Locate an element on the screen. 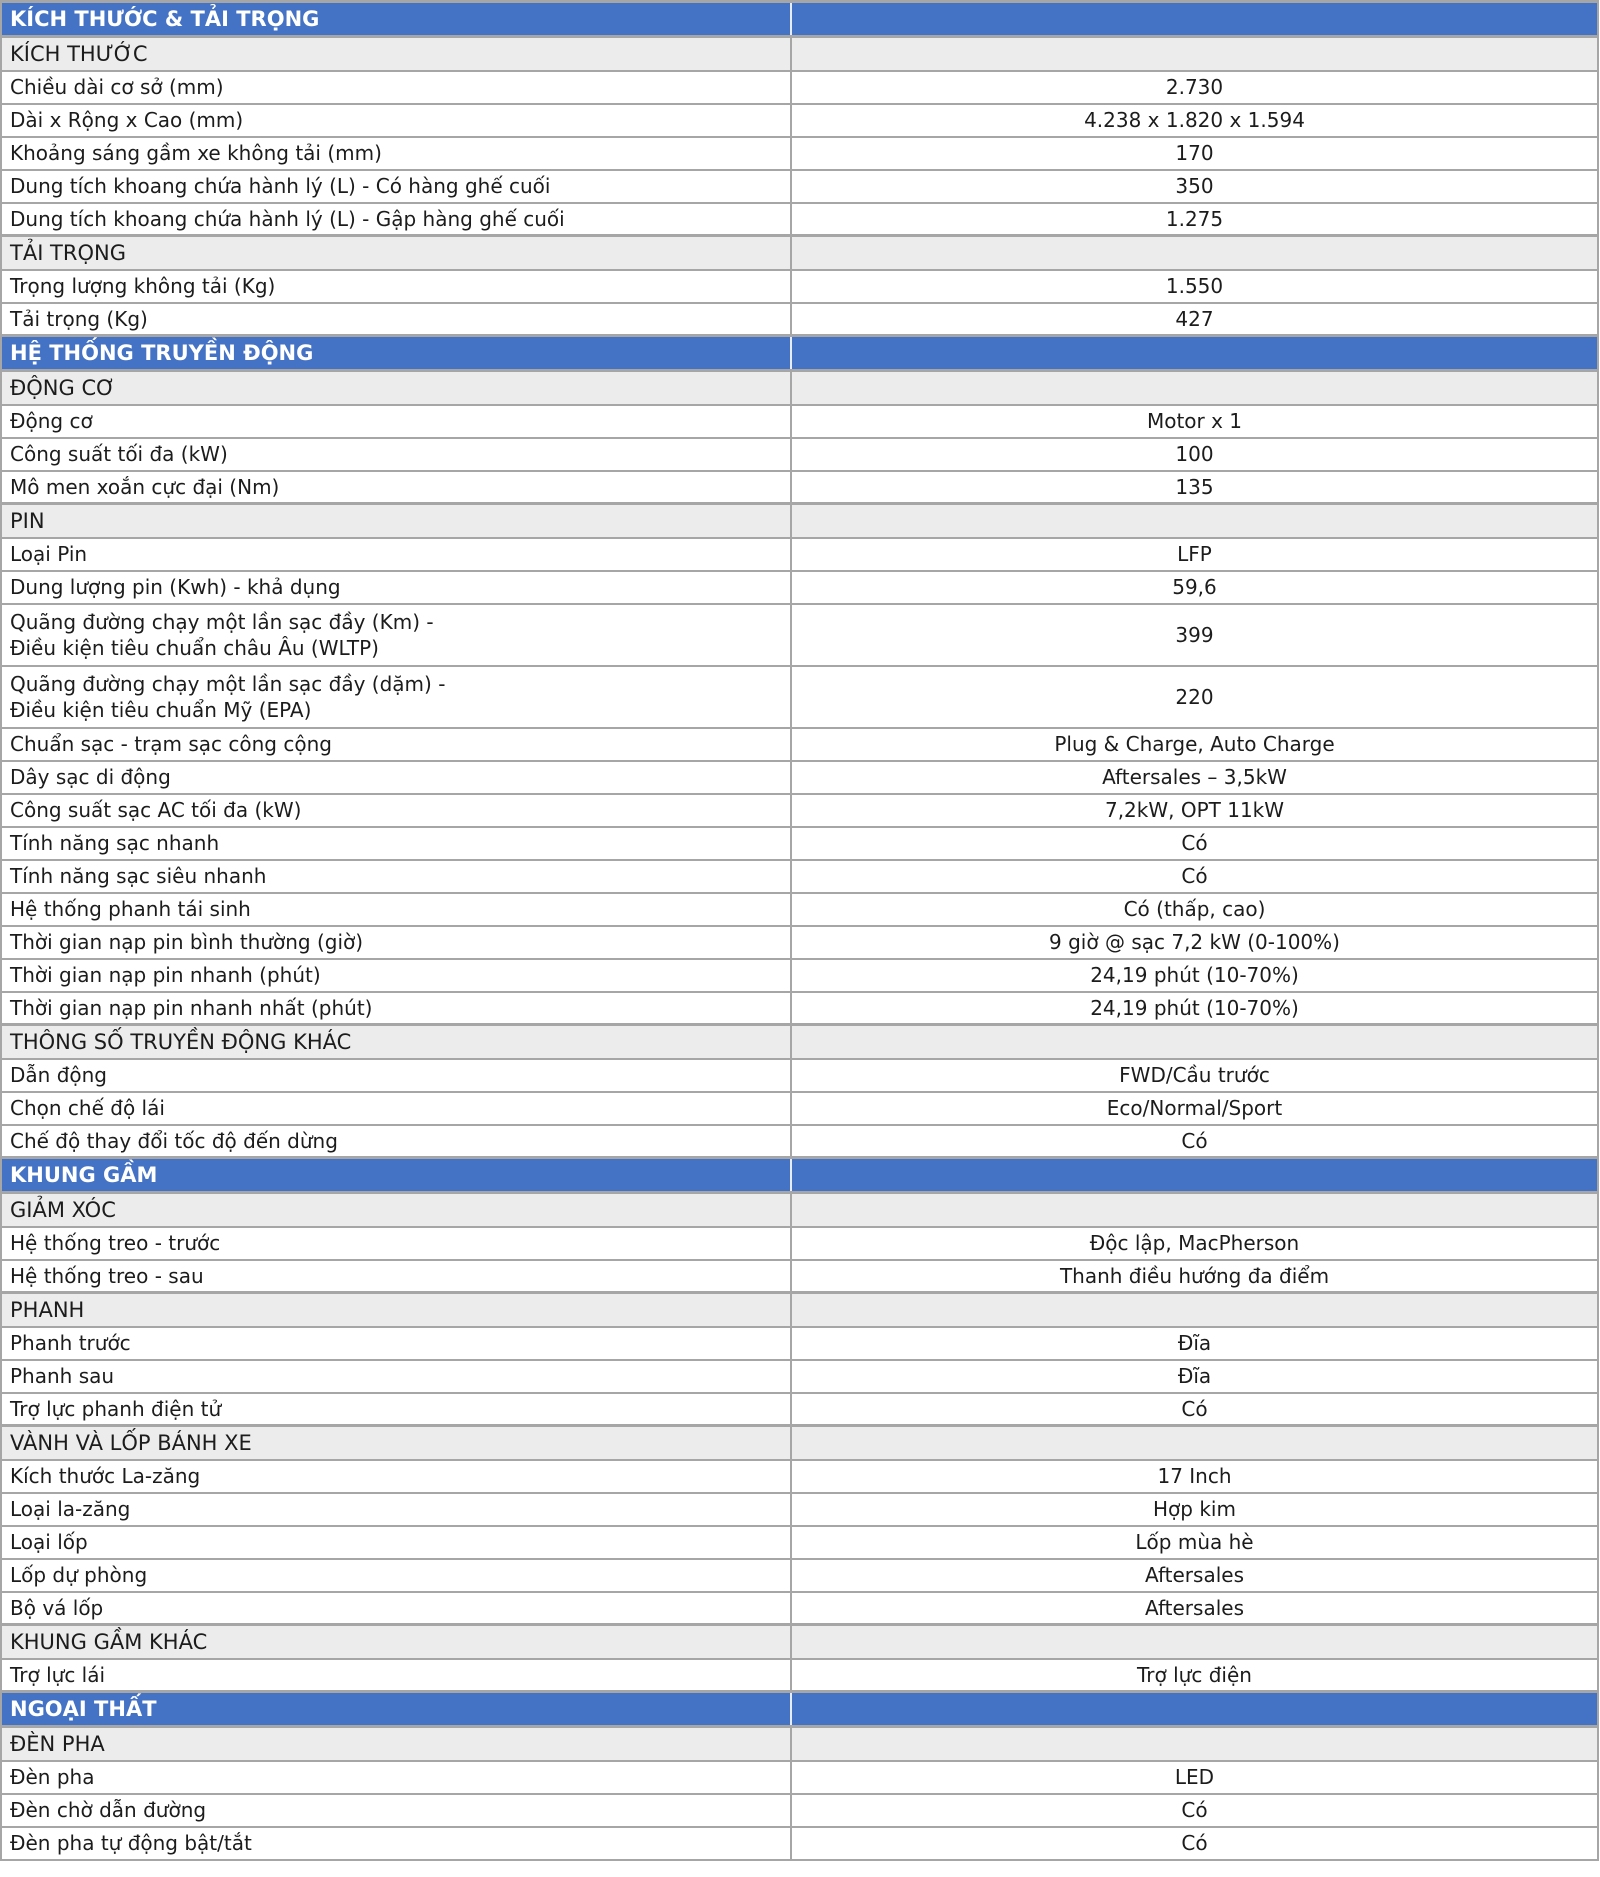 The image size is (1600, 1877). header-label: GIẢM XÓC is located at coordinates (396, 1209).